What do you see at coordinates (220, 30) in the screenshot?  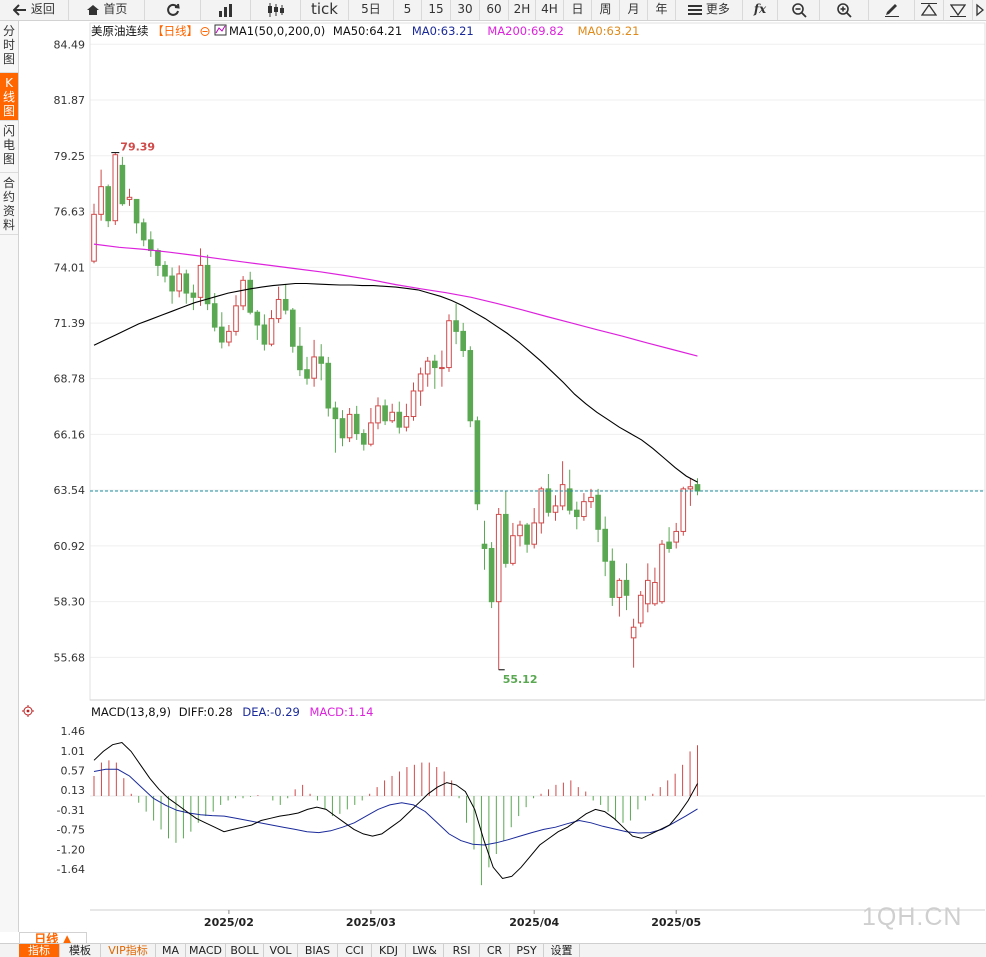 I see `chart-type-icon` at bounding box center [220, 30].